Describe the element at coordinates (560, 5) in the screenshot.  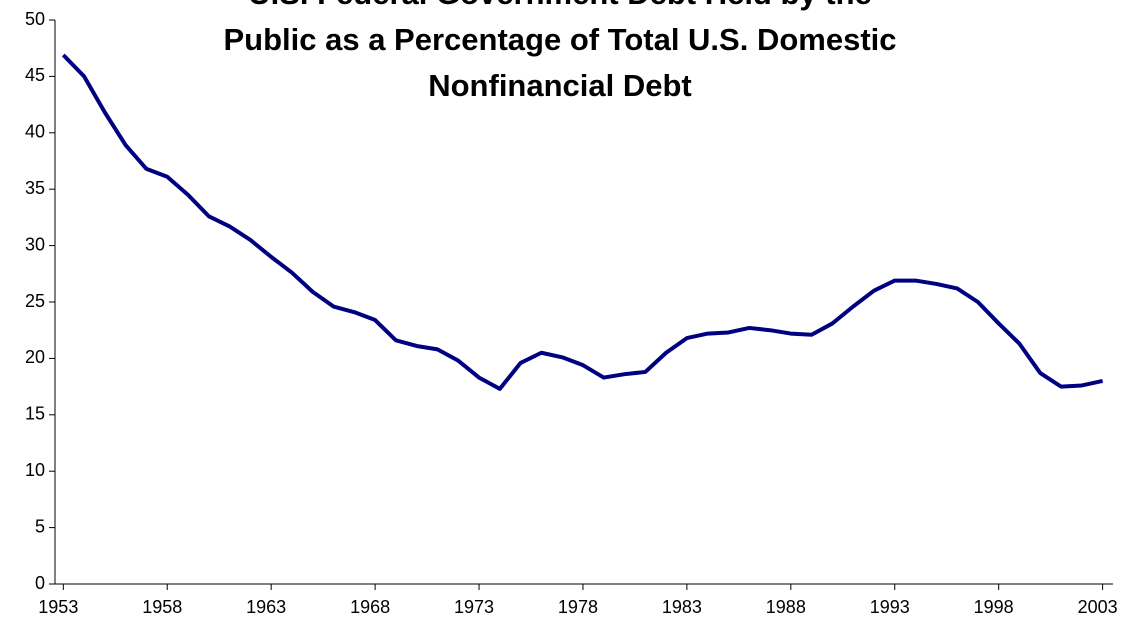
I see `chart-title: U.S. Federal Government Debt Held by the` at that location.